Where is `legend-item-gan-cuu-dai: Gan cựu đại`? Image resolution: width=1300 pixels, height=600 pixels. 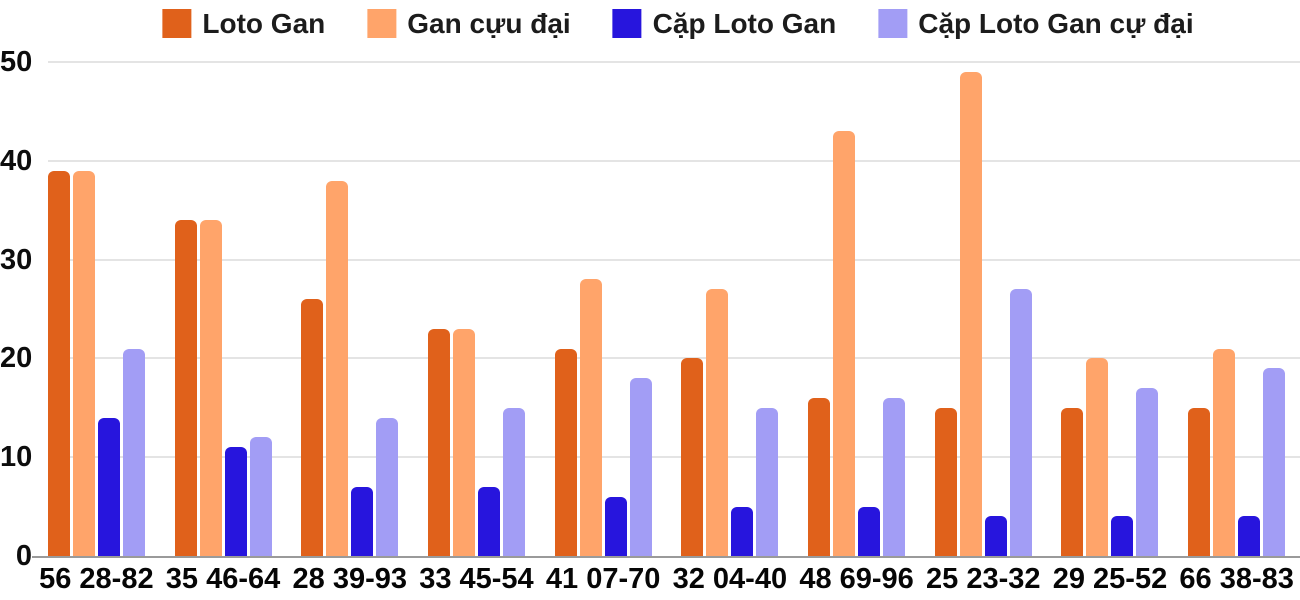
legend-item-gan-cuu-dai: Gan cựu đại is located at coordinates (469, 23).